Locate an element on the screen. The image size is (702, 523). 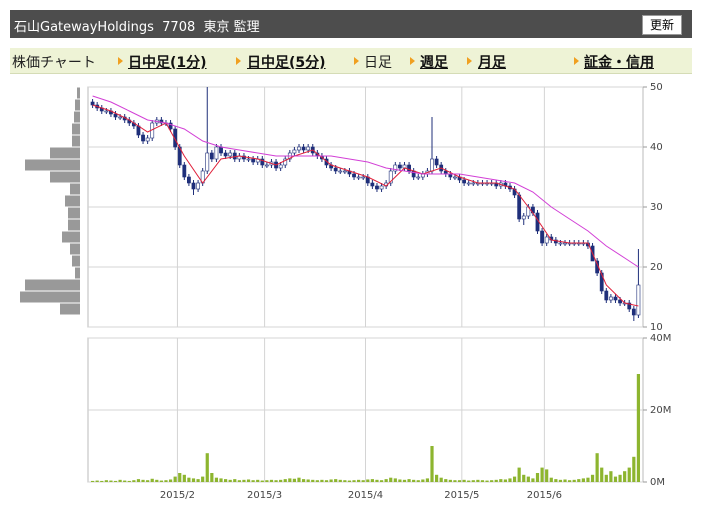
tab-label: 株価チャート is located at coordinates (54, 63).